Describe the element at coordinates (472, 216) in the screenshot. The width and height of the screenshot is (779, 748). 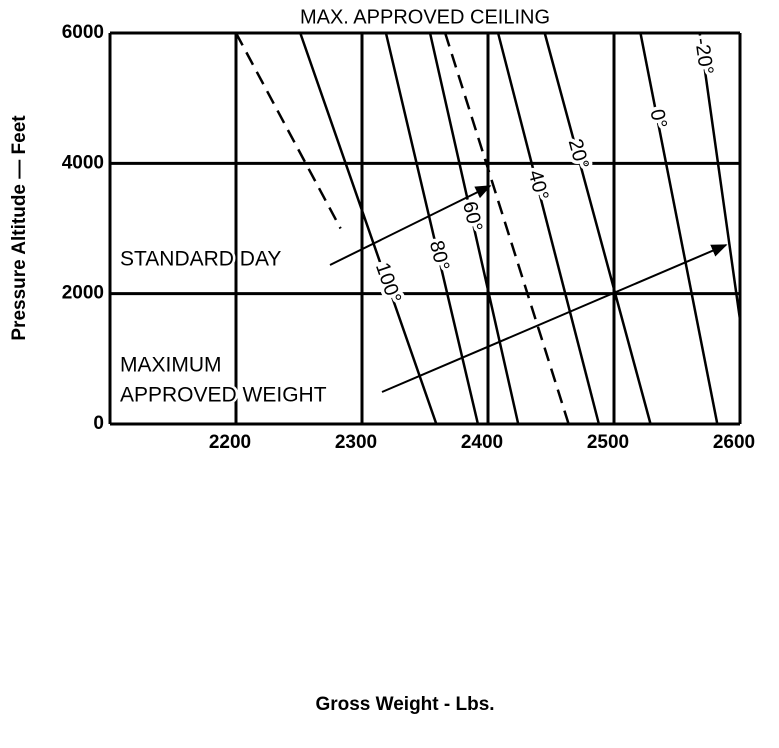
I see `series-label: 60°` at that location.